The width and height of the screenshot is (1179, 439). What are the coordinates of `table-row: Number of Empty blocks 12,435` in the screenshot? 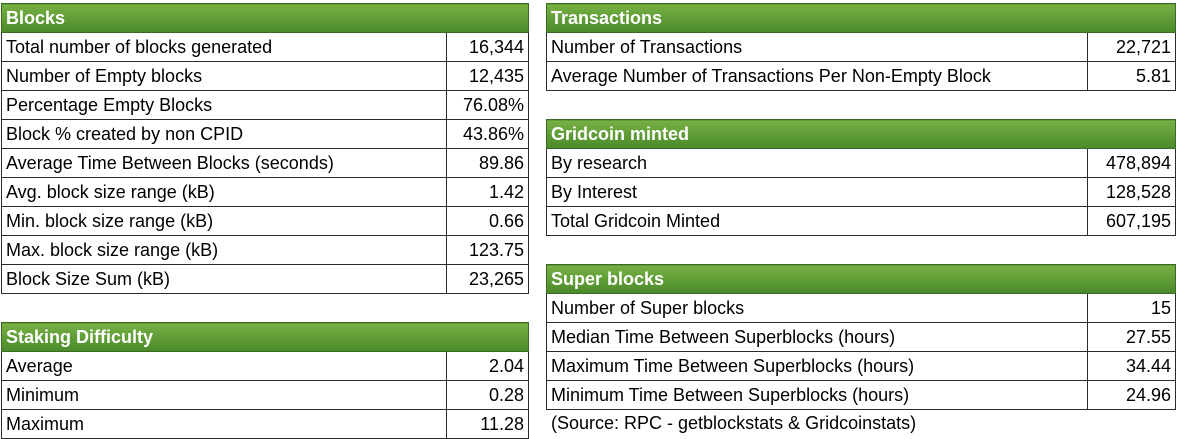 It's located at (265, 76).